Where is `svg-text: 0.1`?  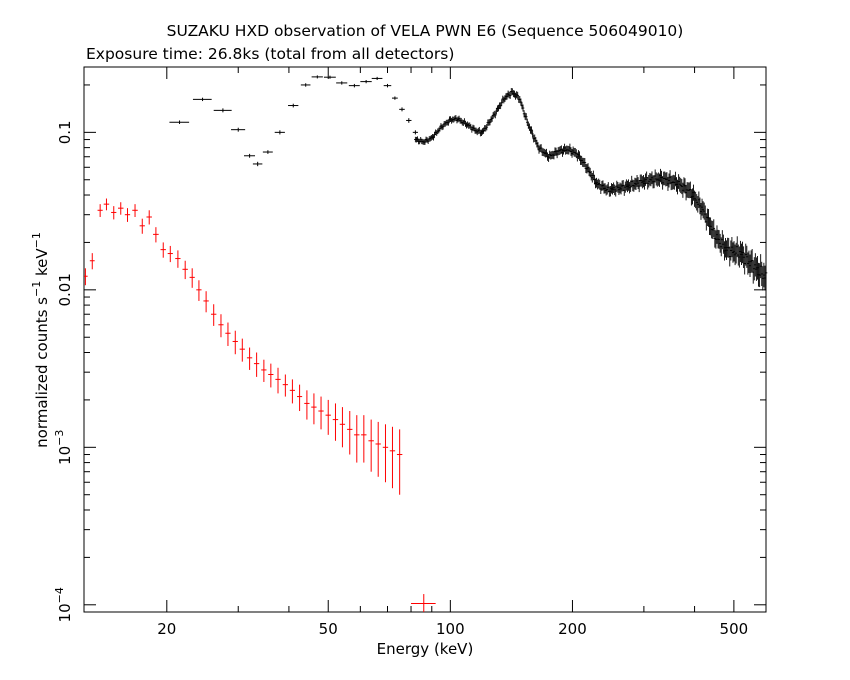 svg-text: 0.1 is located at coordinates (65, 132).